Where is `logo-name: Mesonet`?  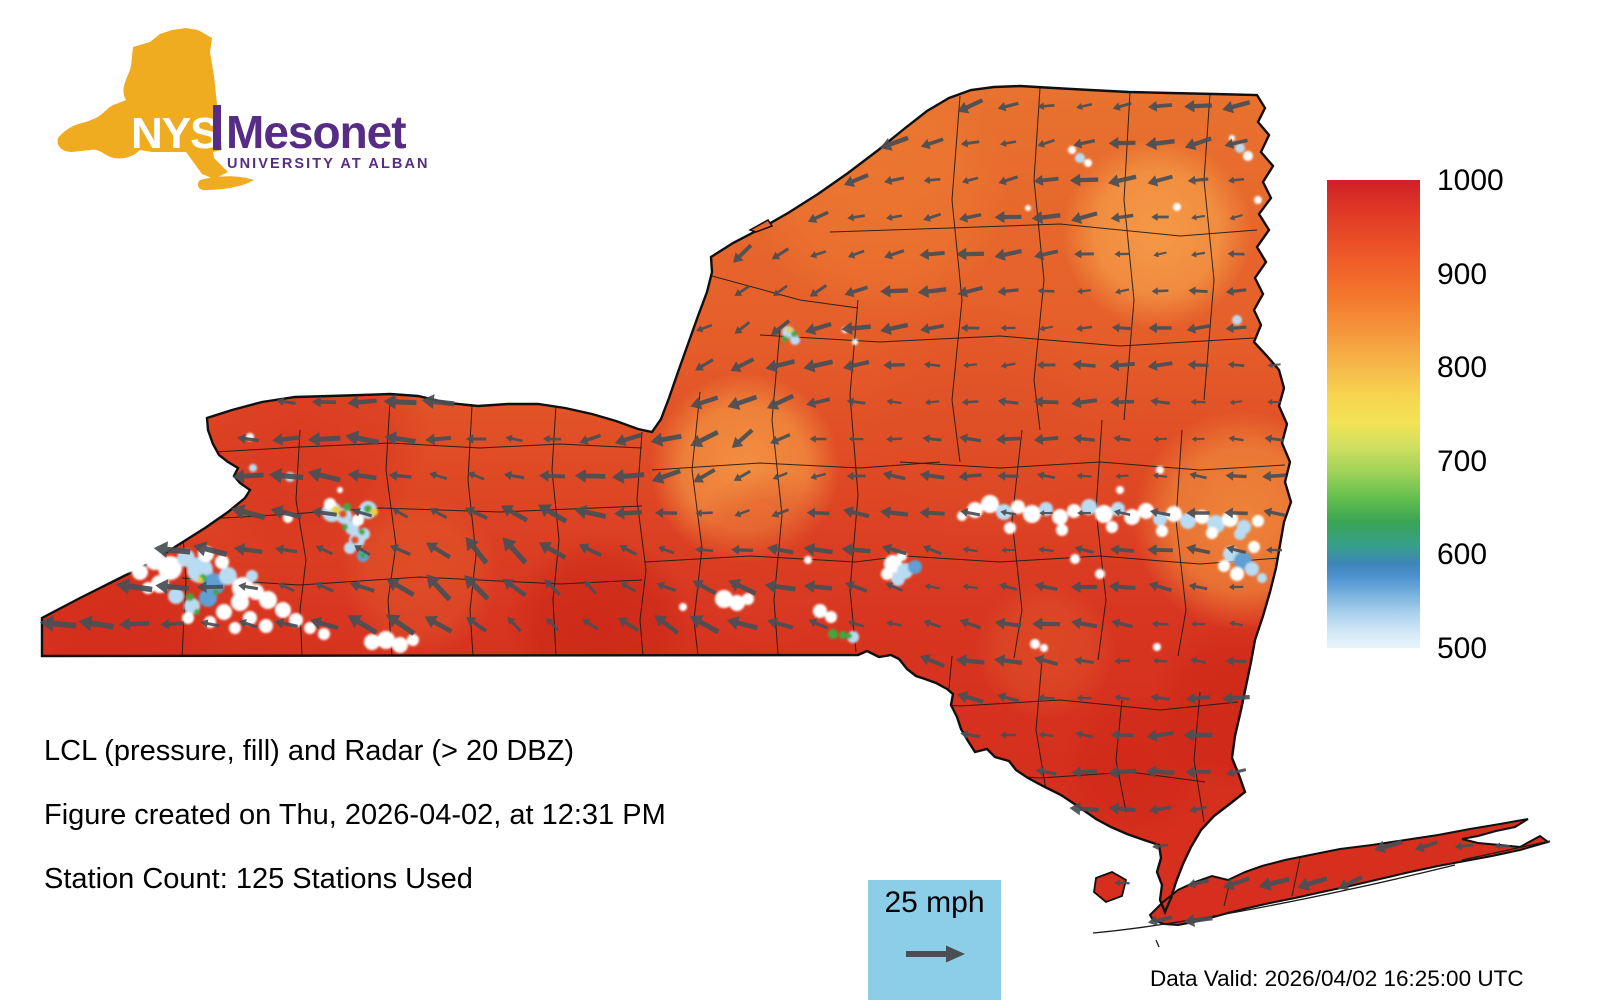 logo-name: Mesonet is located at coordinates (316, 132).